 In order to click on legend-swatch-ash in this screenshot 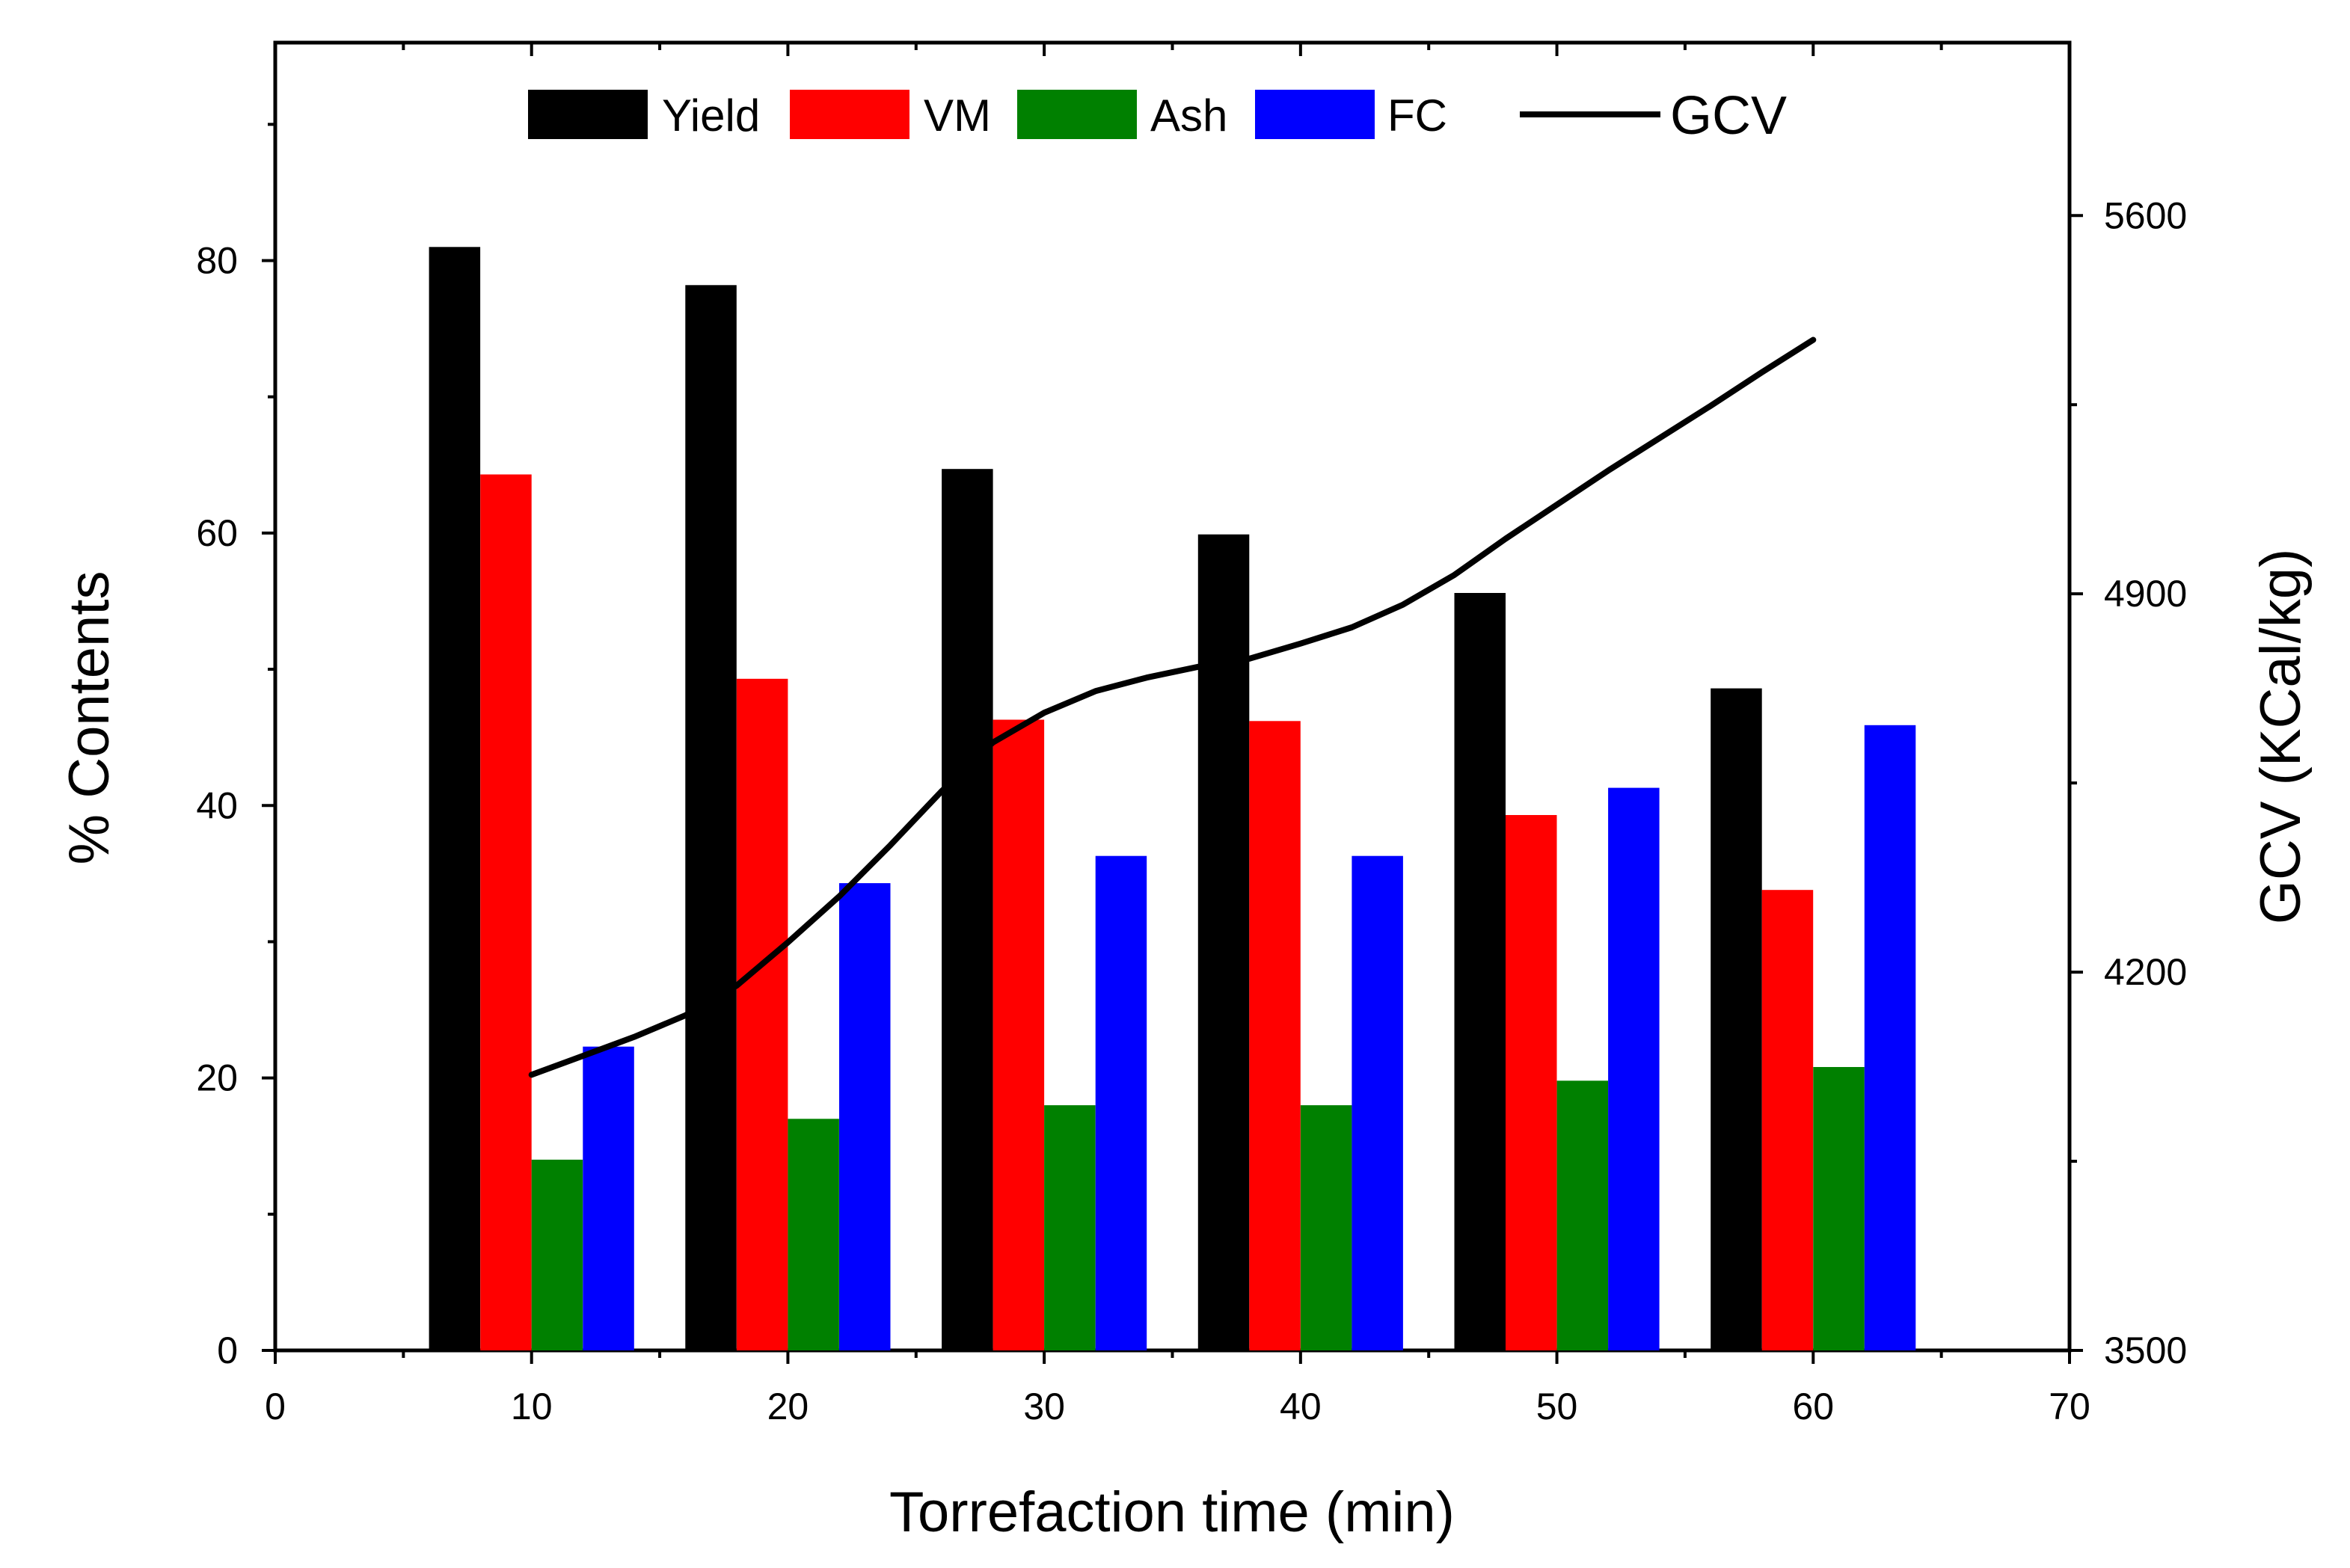, I will do `click(1077, 114)`.